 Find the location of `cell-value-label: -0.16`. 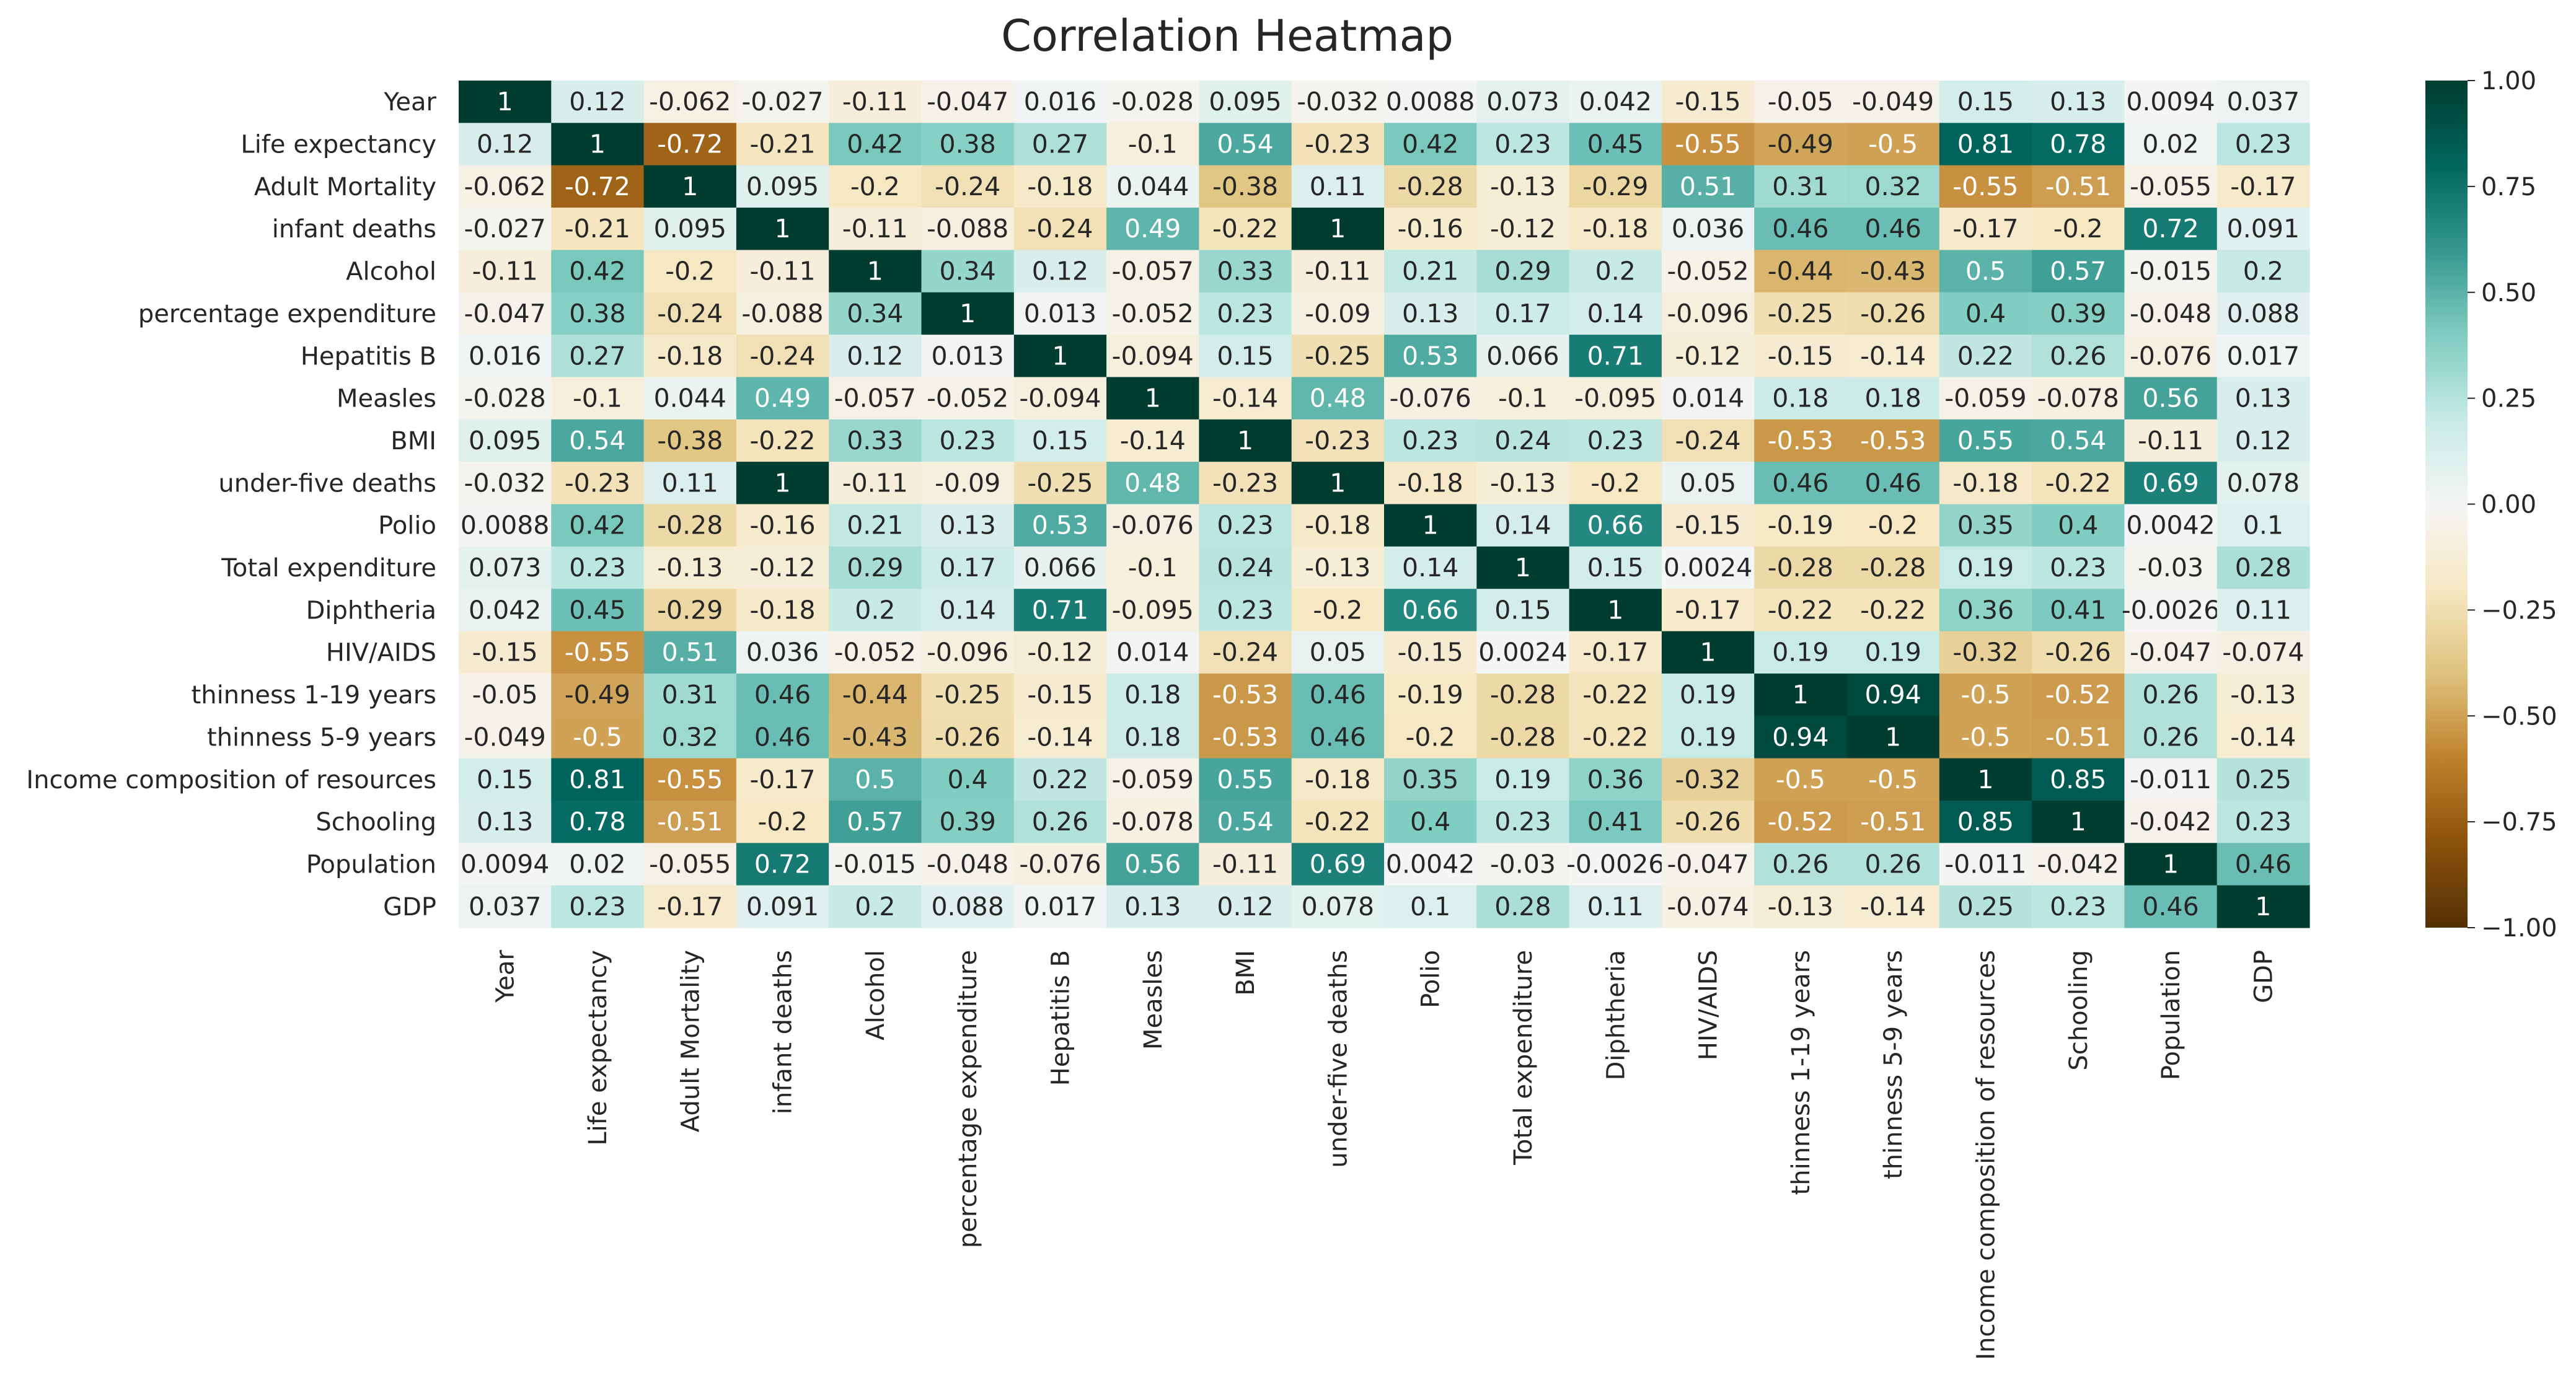

cell-value-label: -0.16 is located at coordinates (1430, 229).